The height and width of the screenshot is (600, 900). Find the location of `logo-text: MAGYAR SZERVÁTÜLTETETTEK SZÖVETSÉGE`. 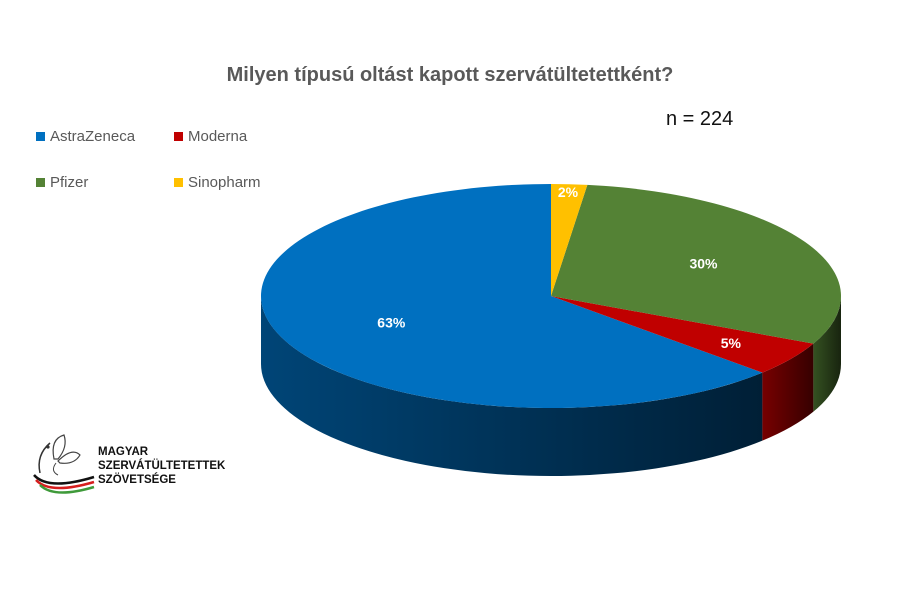

logo-text: MAGYAR SZERVÁTÜLTETETTEK SZÖVETSÉGE is located at coordinates (161, 466).